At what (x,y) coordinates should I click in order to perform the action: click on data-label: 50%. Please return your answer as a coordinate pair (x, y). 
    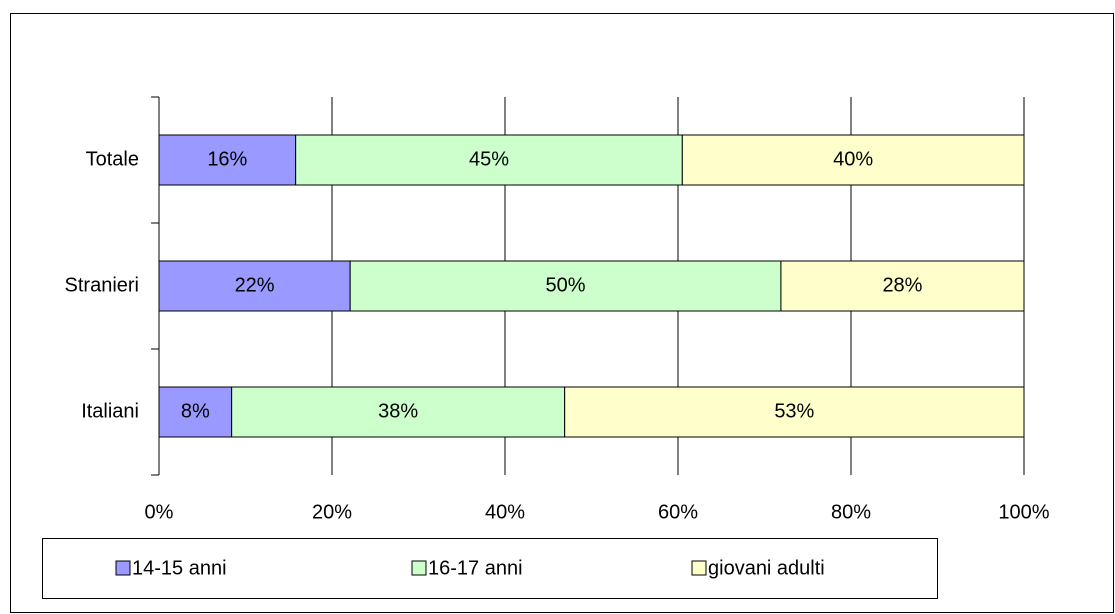
    Looking at the image, I should click on (566, 285).